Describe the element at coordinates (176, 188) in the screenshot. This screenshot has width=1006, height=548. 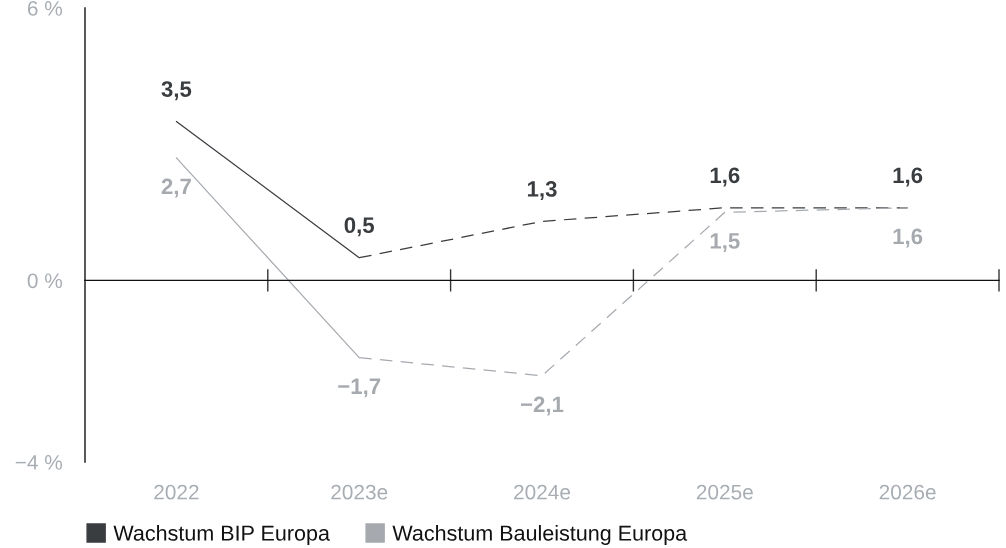
I see `data-label: 2,7` at that location.